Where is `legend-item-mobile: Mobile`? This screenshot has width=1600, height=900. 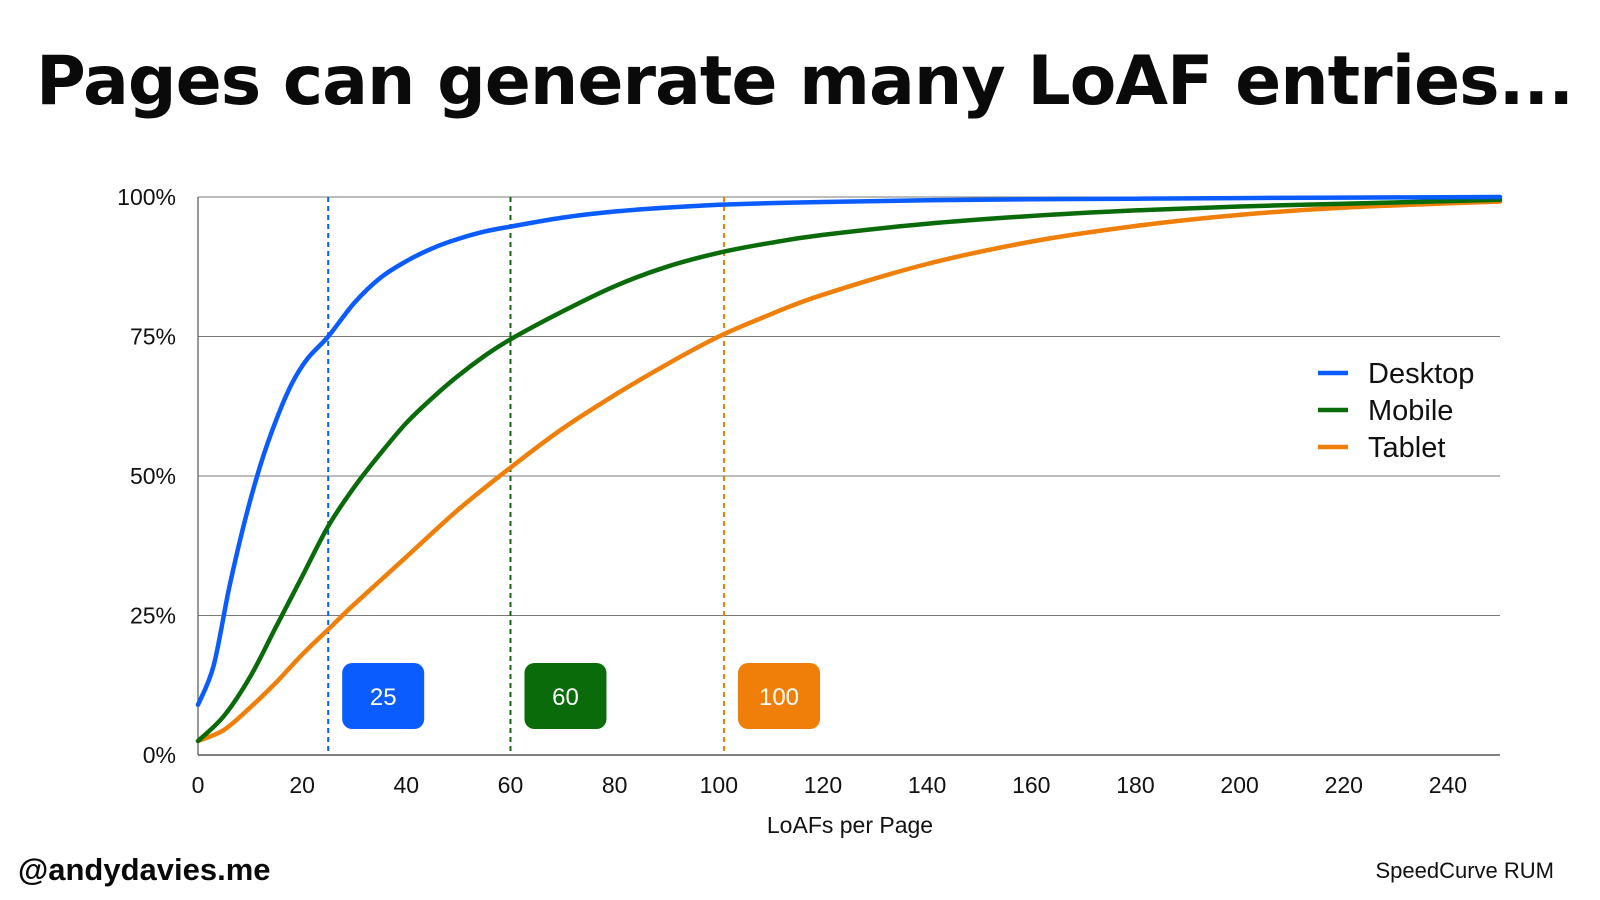 legend-item-mobile: Mobile is located at coordinates (1385, 411).